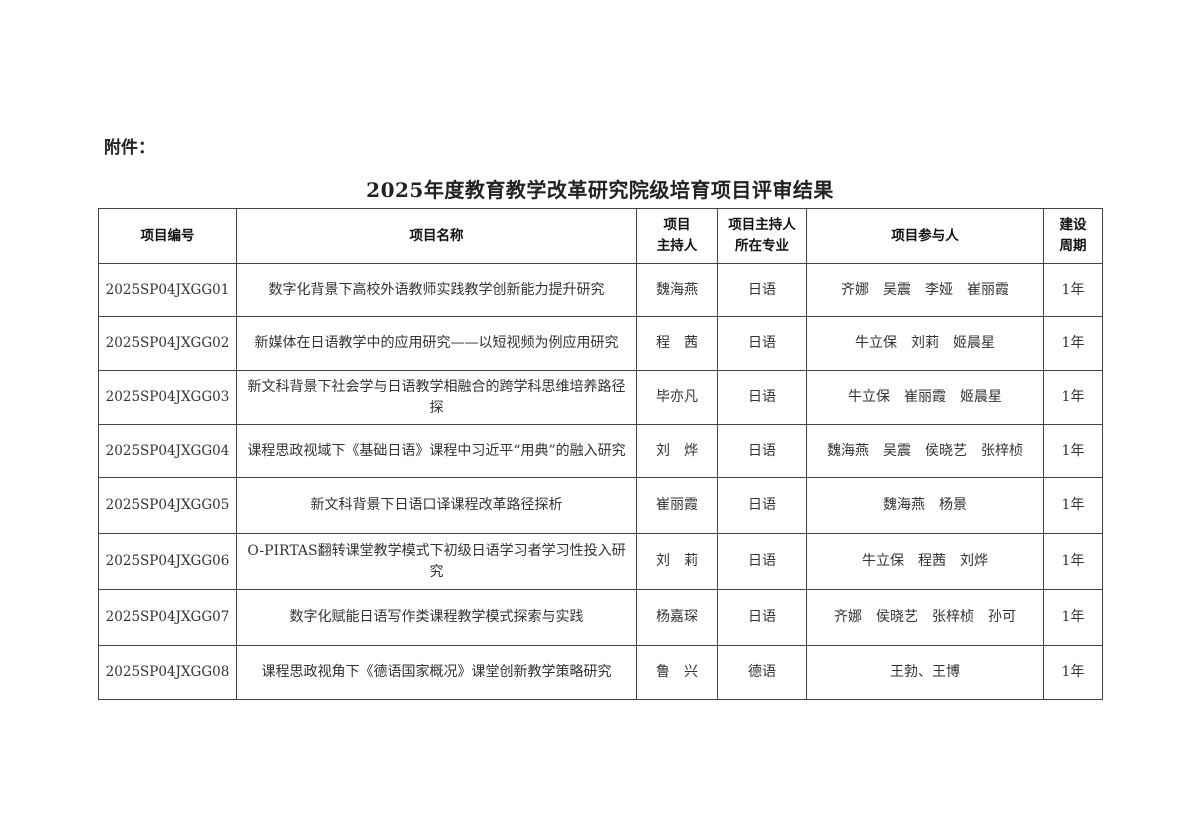 Image resolution: width=1200 pixels, height=836 pixels. Describe the element at coordinates (925, 397) in the screenshot. I see `cell-members: 牛立保 崔丽霞 姬晨星` at that location.